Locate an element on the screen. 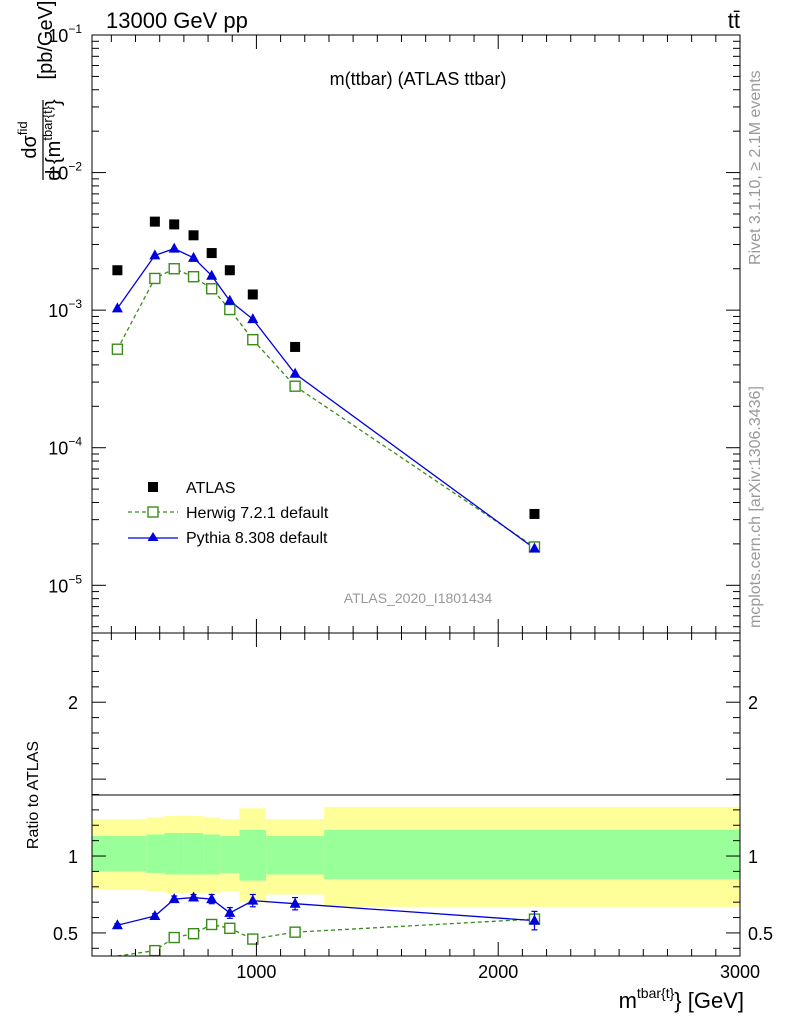 The width and height of the screenshot is (786, 1024). ratio-y-tick-label-left: 2 is located at coordinates (73, 703).